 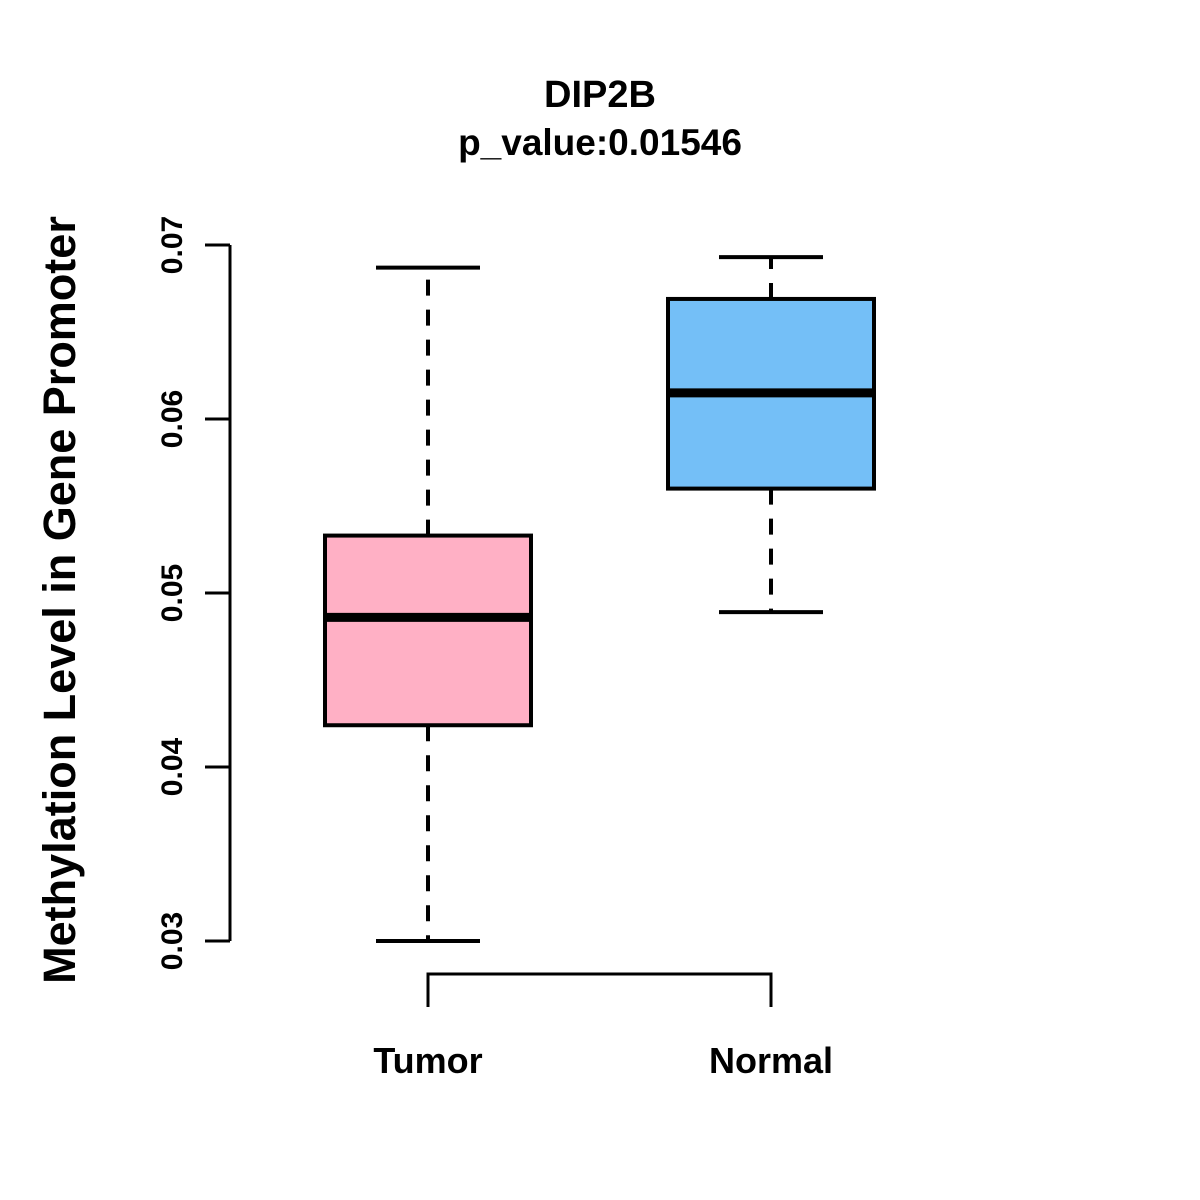 What do you see at coordinates (172, 419) in the screenshot?
I see `y-tick-label: 0.06` at bounding box center [172, 419].